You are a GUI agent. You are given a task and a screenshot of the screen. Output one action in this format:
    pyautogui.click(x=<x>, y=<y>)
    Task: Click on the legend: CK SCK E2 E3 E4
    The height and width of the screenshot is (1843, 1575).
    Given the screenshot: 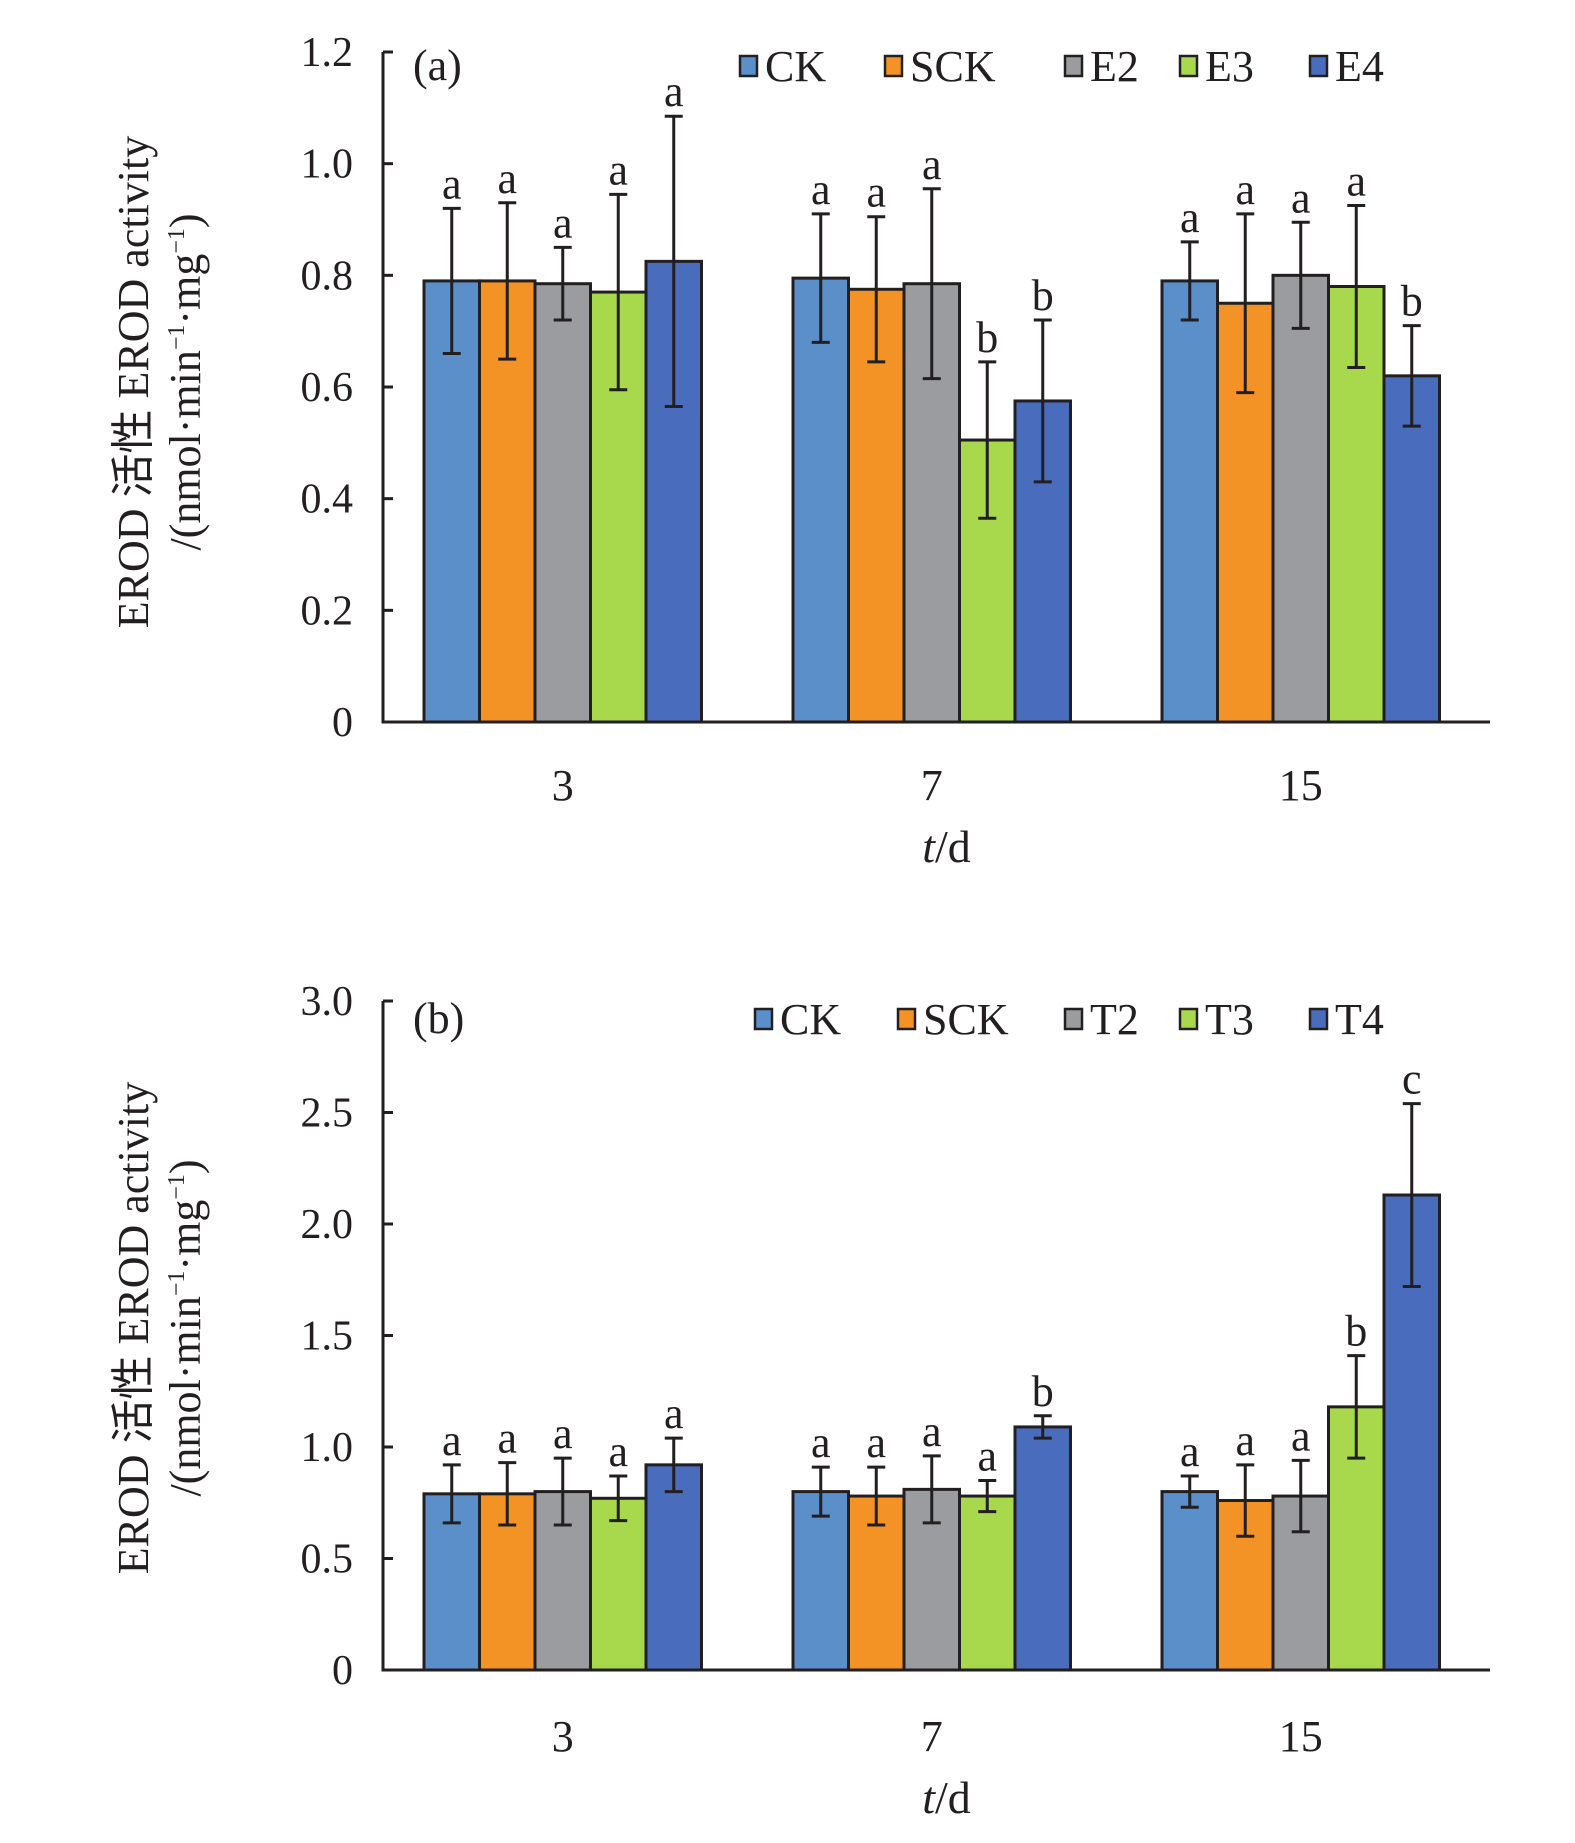 What is the action you would take?
    pyautogui.click(x=1061, y=66)
    